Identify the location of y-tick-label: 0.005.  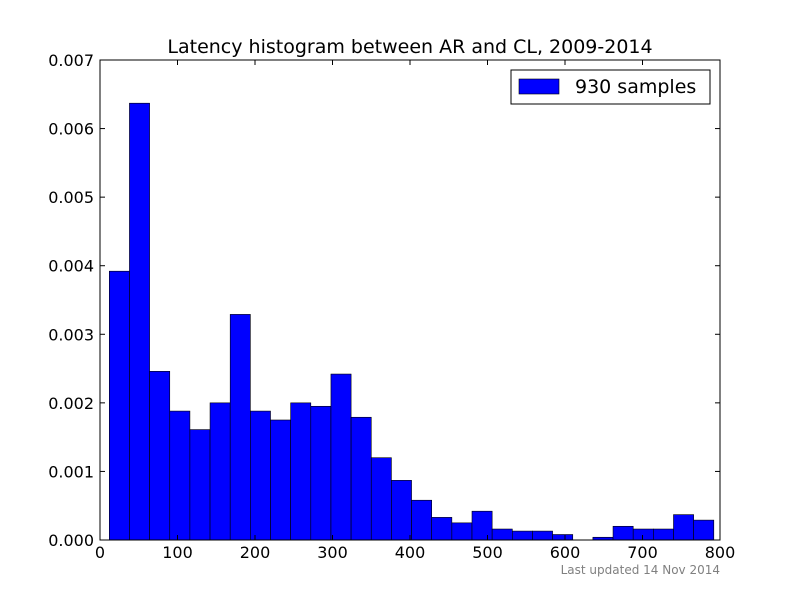
(71, 197).